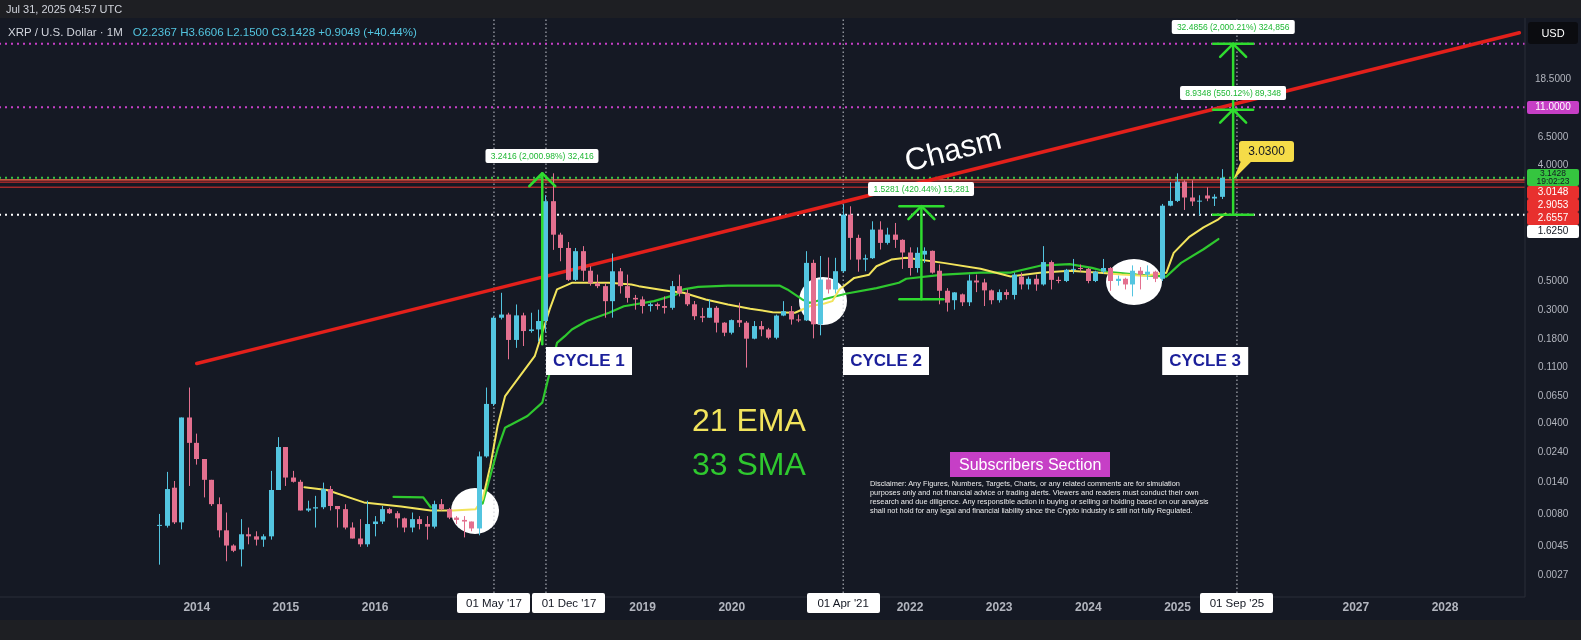 The image size is (1581, 640). Describe the element at coordinates (999, 606) in the screenshot. I see `x-tick-label: 2023` at that location.